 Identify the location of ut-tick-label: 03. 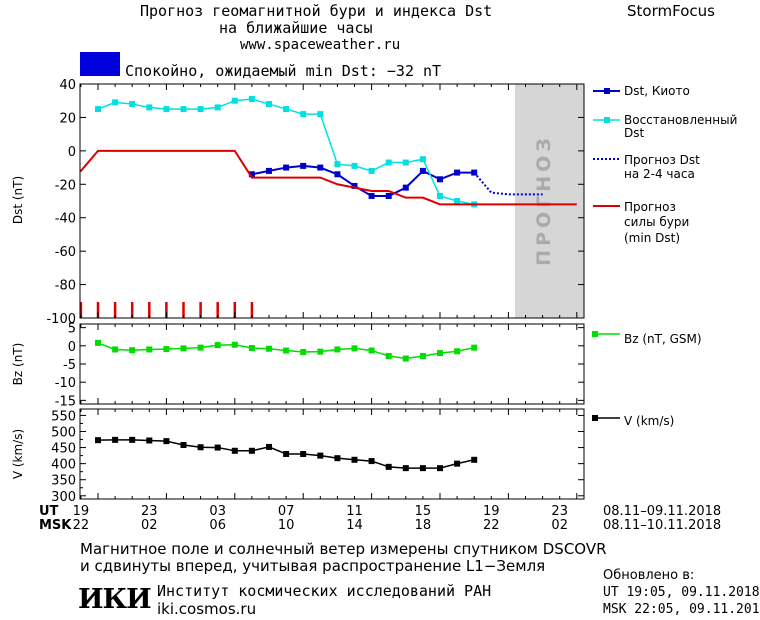
(217, 511).